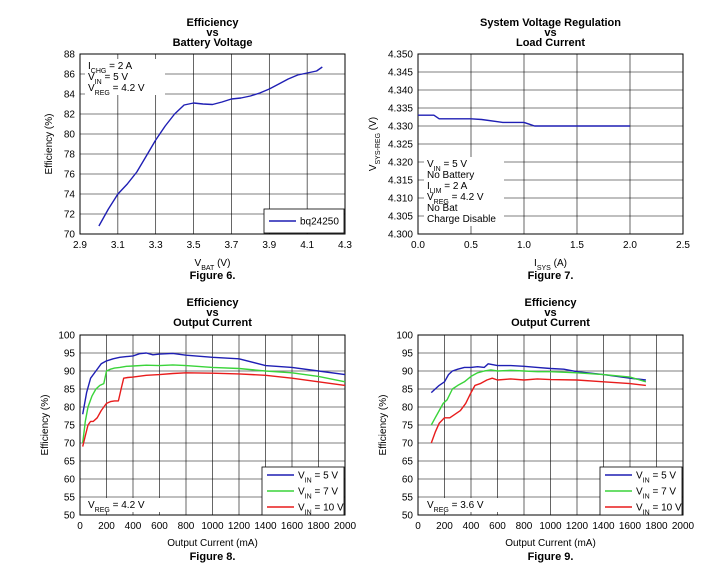  What do you see at coordinates (428, 186) in the screenshot?
I see `annotation-line-part: I` at bounding box center [428, 186].